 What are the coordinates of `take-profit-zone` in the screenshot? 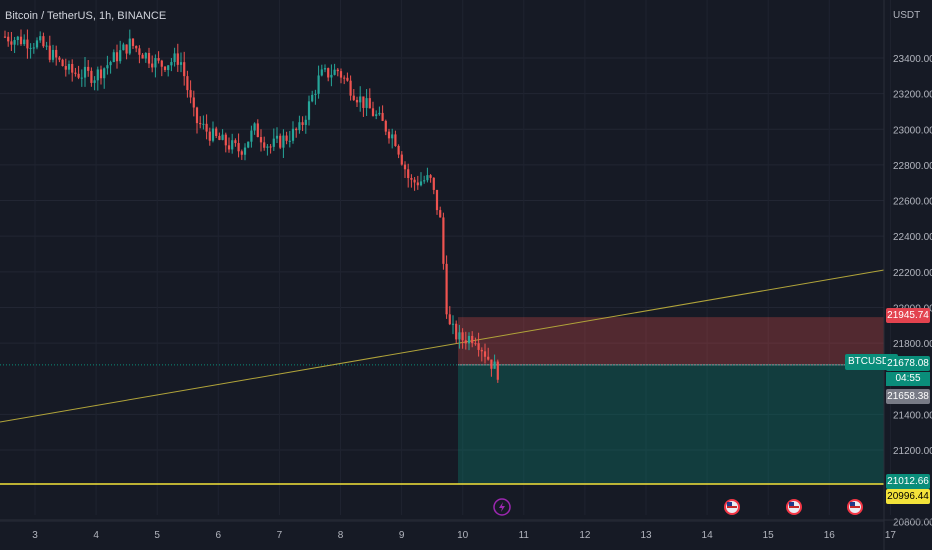 It's located at (671, 424).